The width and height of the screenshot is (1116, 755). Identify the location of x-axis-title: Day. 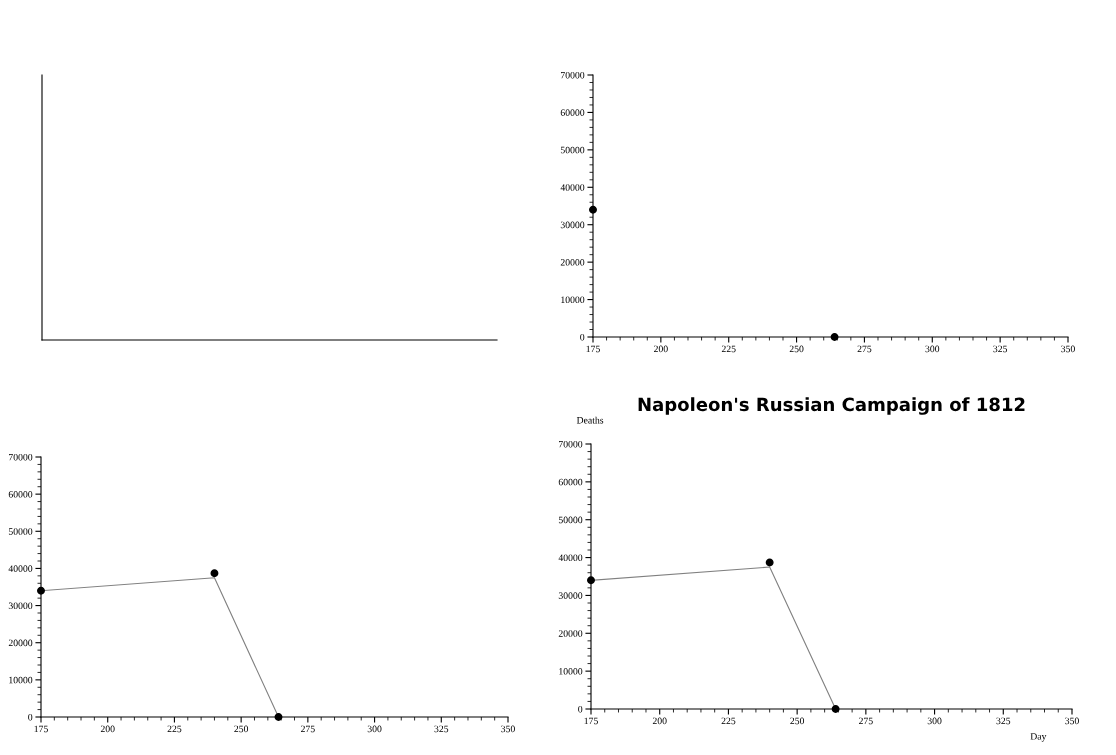
(1038, 737).